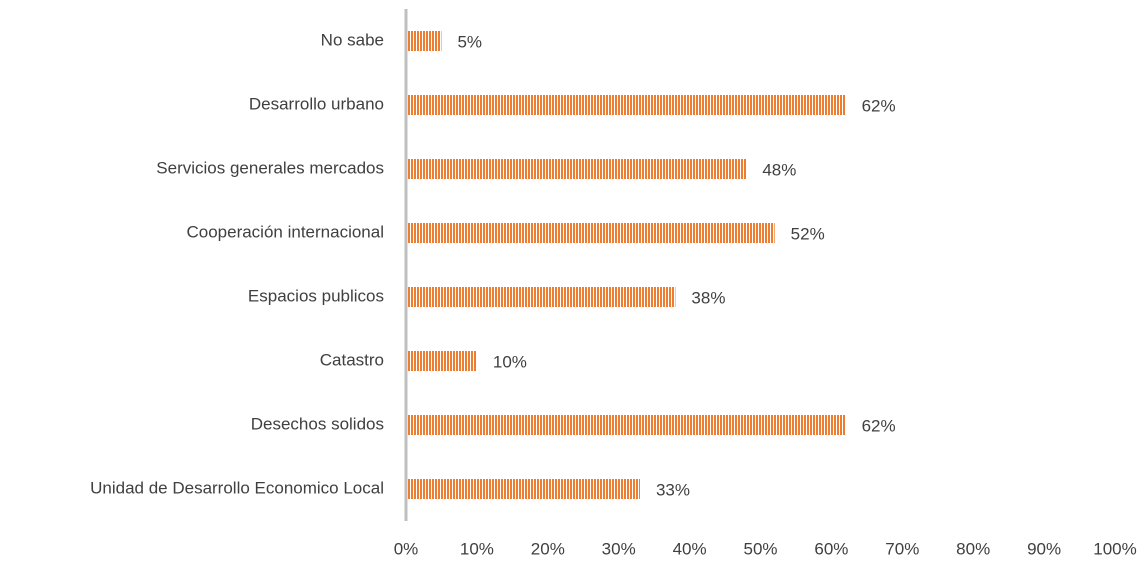 This screenshot has height=569, width=1146. I want to click on x-tick-label: 80%, so click(973, 548).